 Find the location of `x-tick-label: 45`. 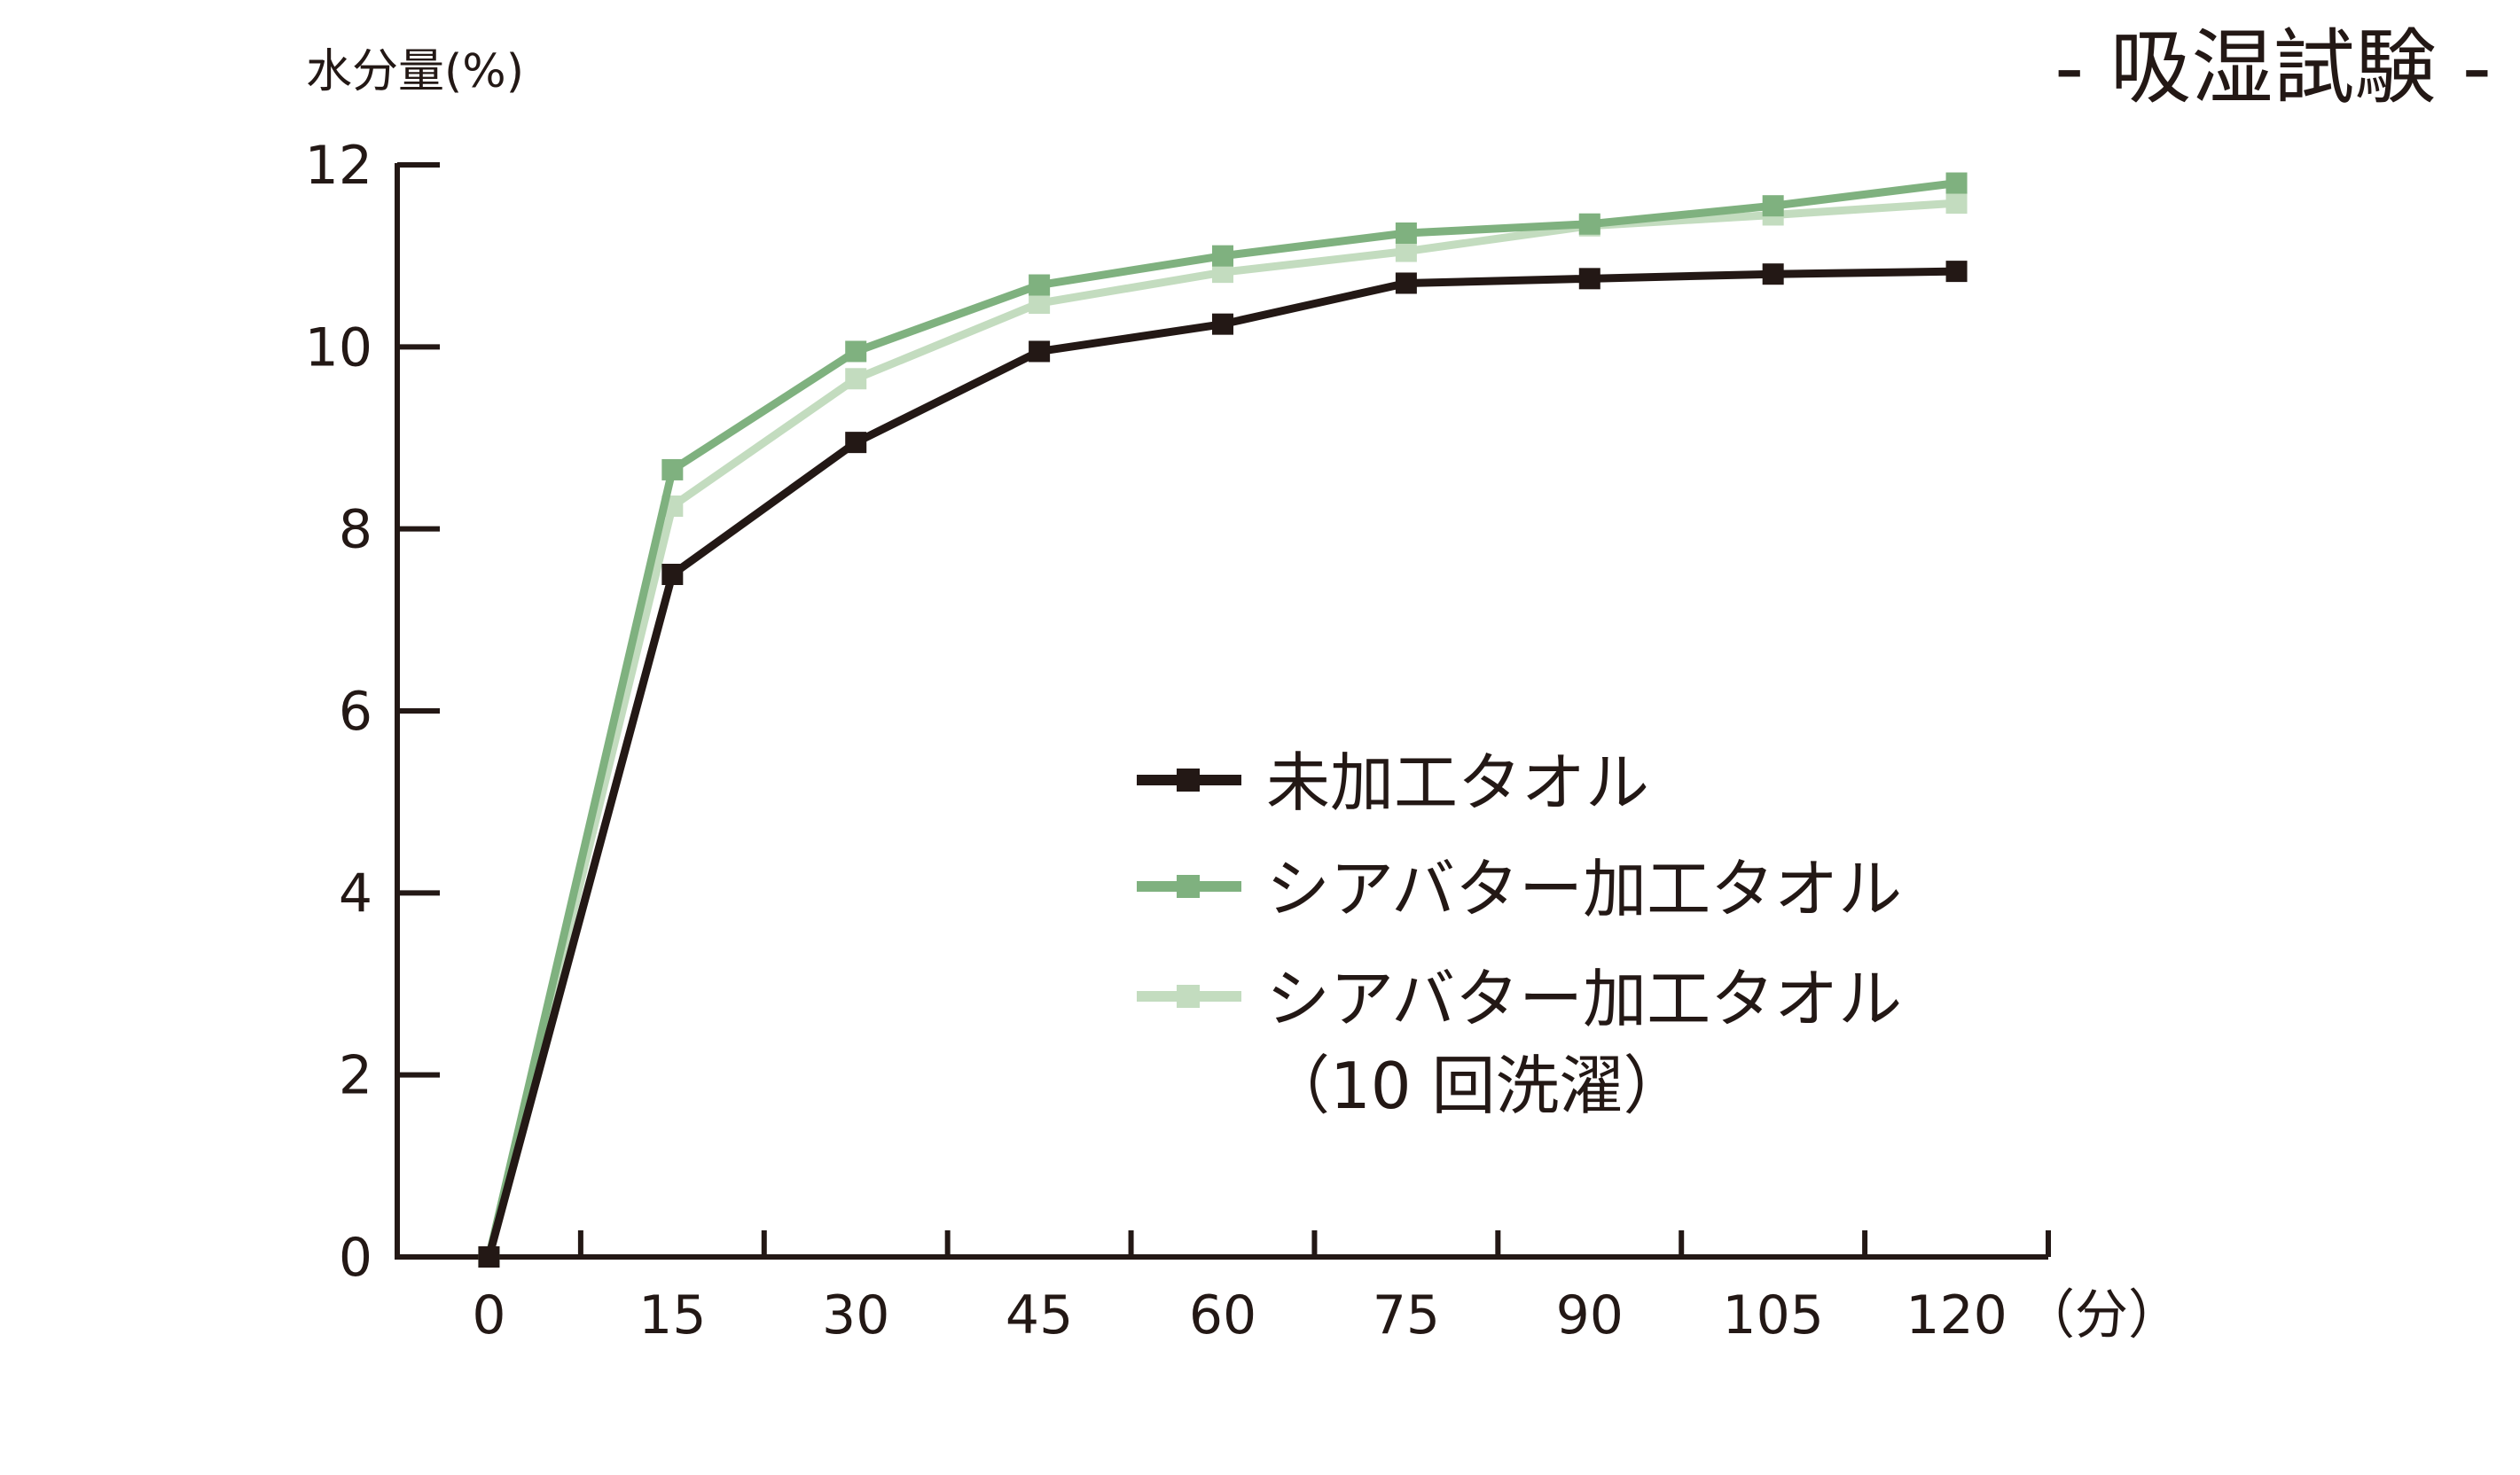

x-tick-label: 45 is located at coordinates (1039, 1315).